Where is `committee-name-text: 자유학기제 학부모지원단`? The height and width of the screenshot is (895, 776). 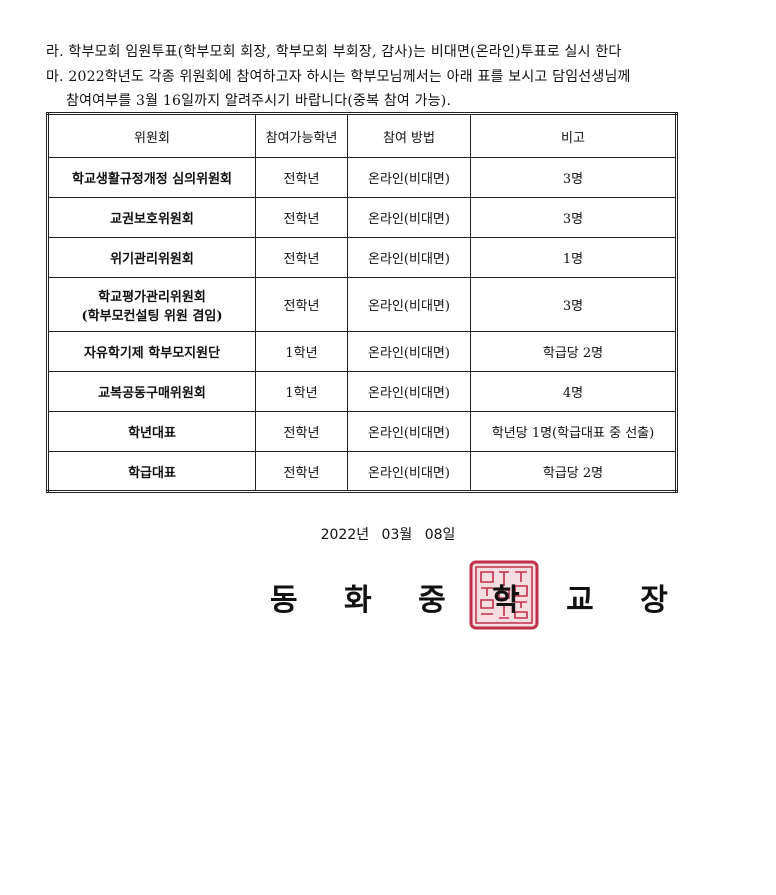
committee-name-text: 자유학기제 학부모지원단 is located at coordinates (152, 353).